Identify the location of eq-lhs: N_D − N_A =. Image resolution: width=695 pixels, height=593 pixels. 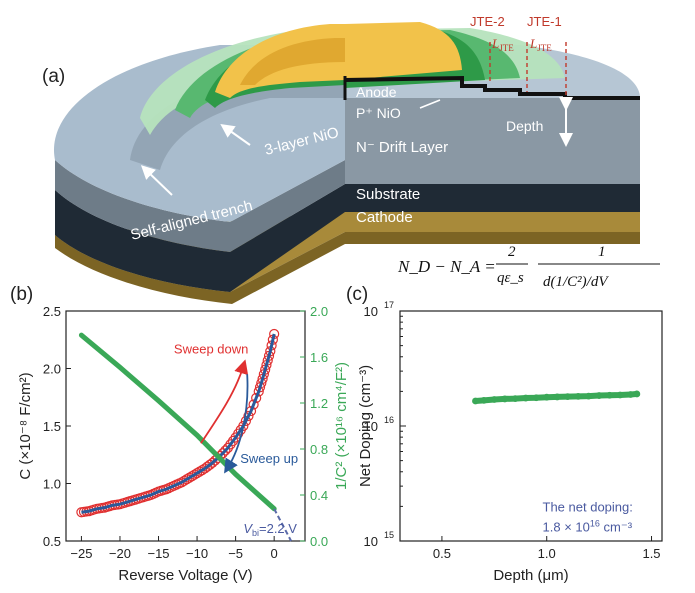
(446, 266).